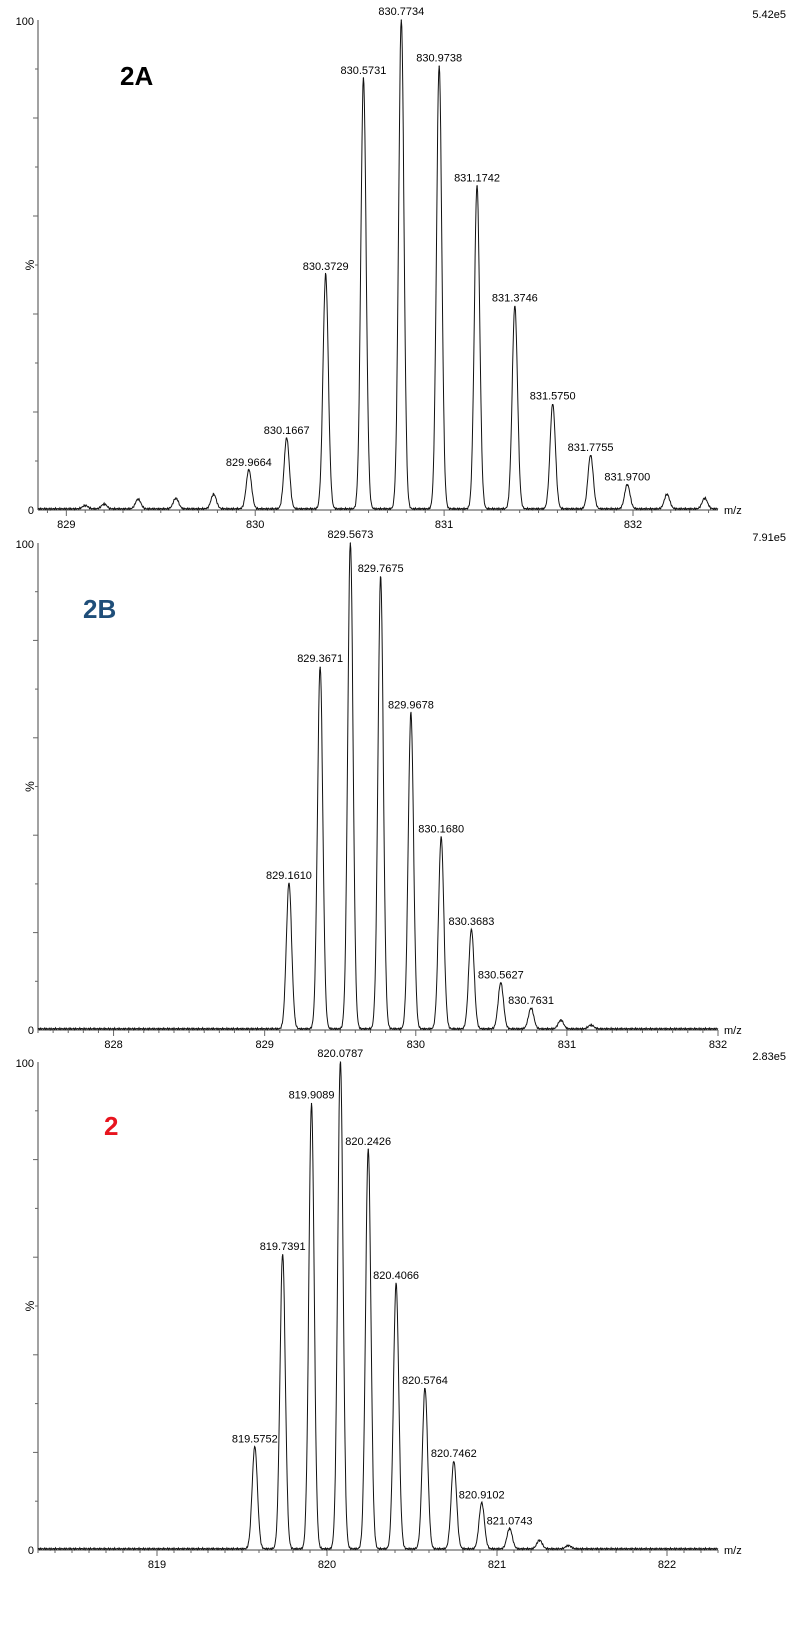  Describe the element at coordinates (99, 609) in the screenshot. I see `panel-label: 2B` at that location.